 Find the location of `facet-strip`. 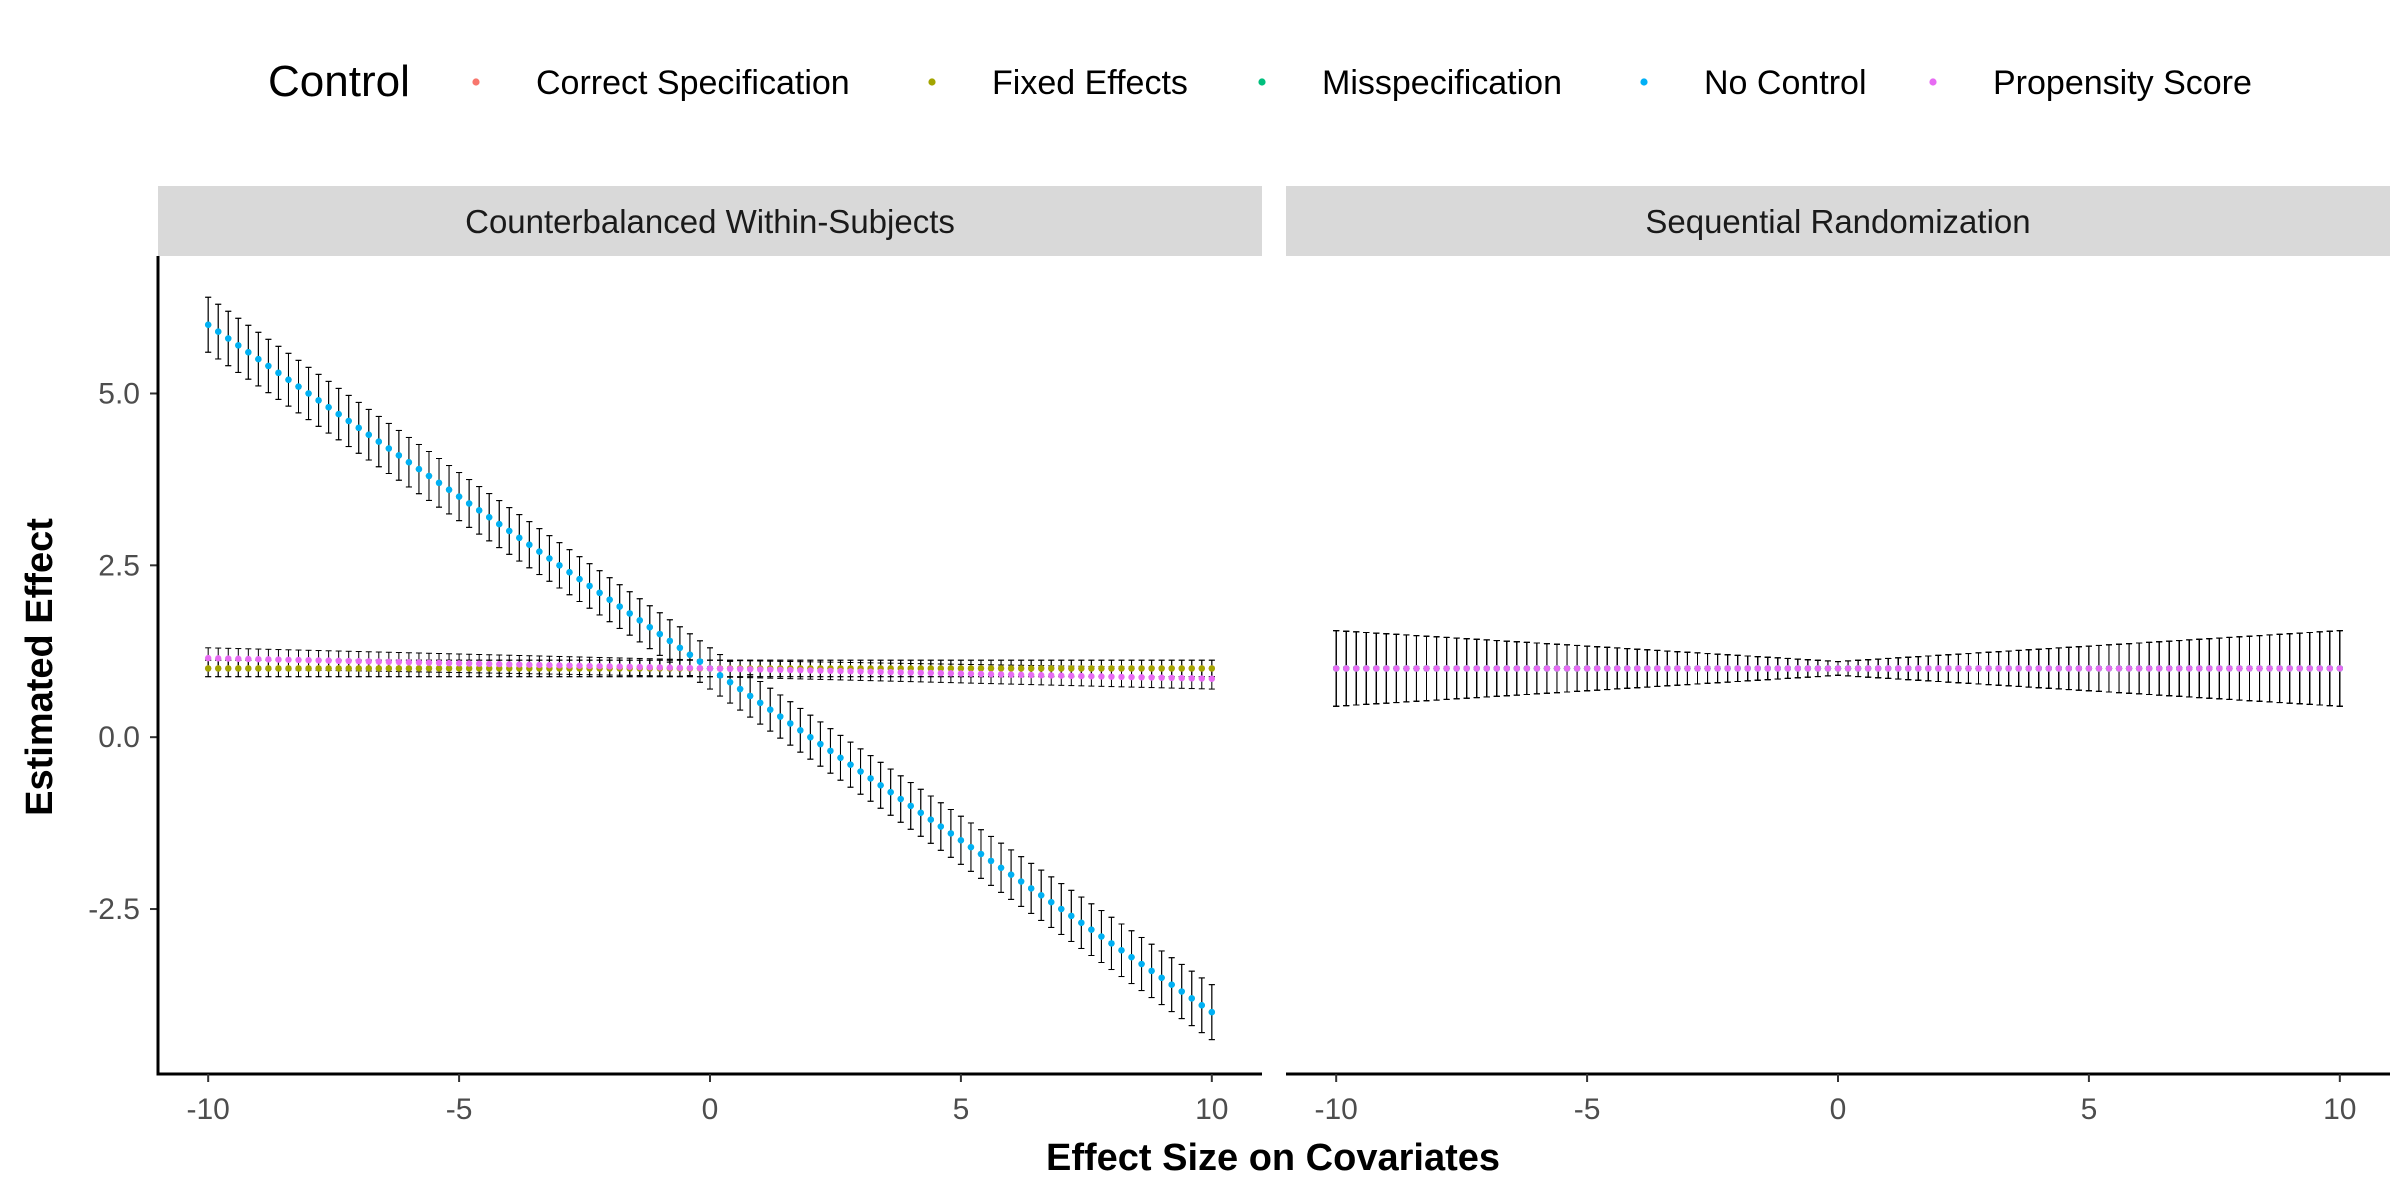

facet-strip is located at coordinates (710, 221).